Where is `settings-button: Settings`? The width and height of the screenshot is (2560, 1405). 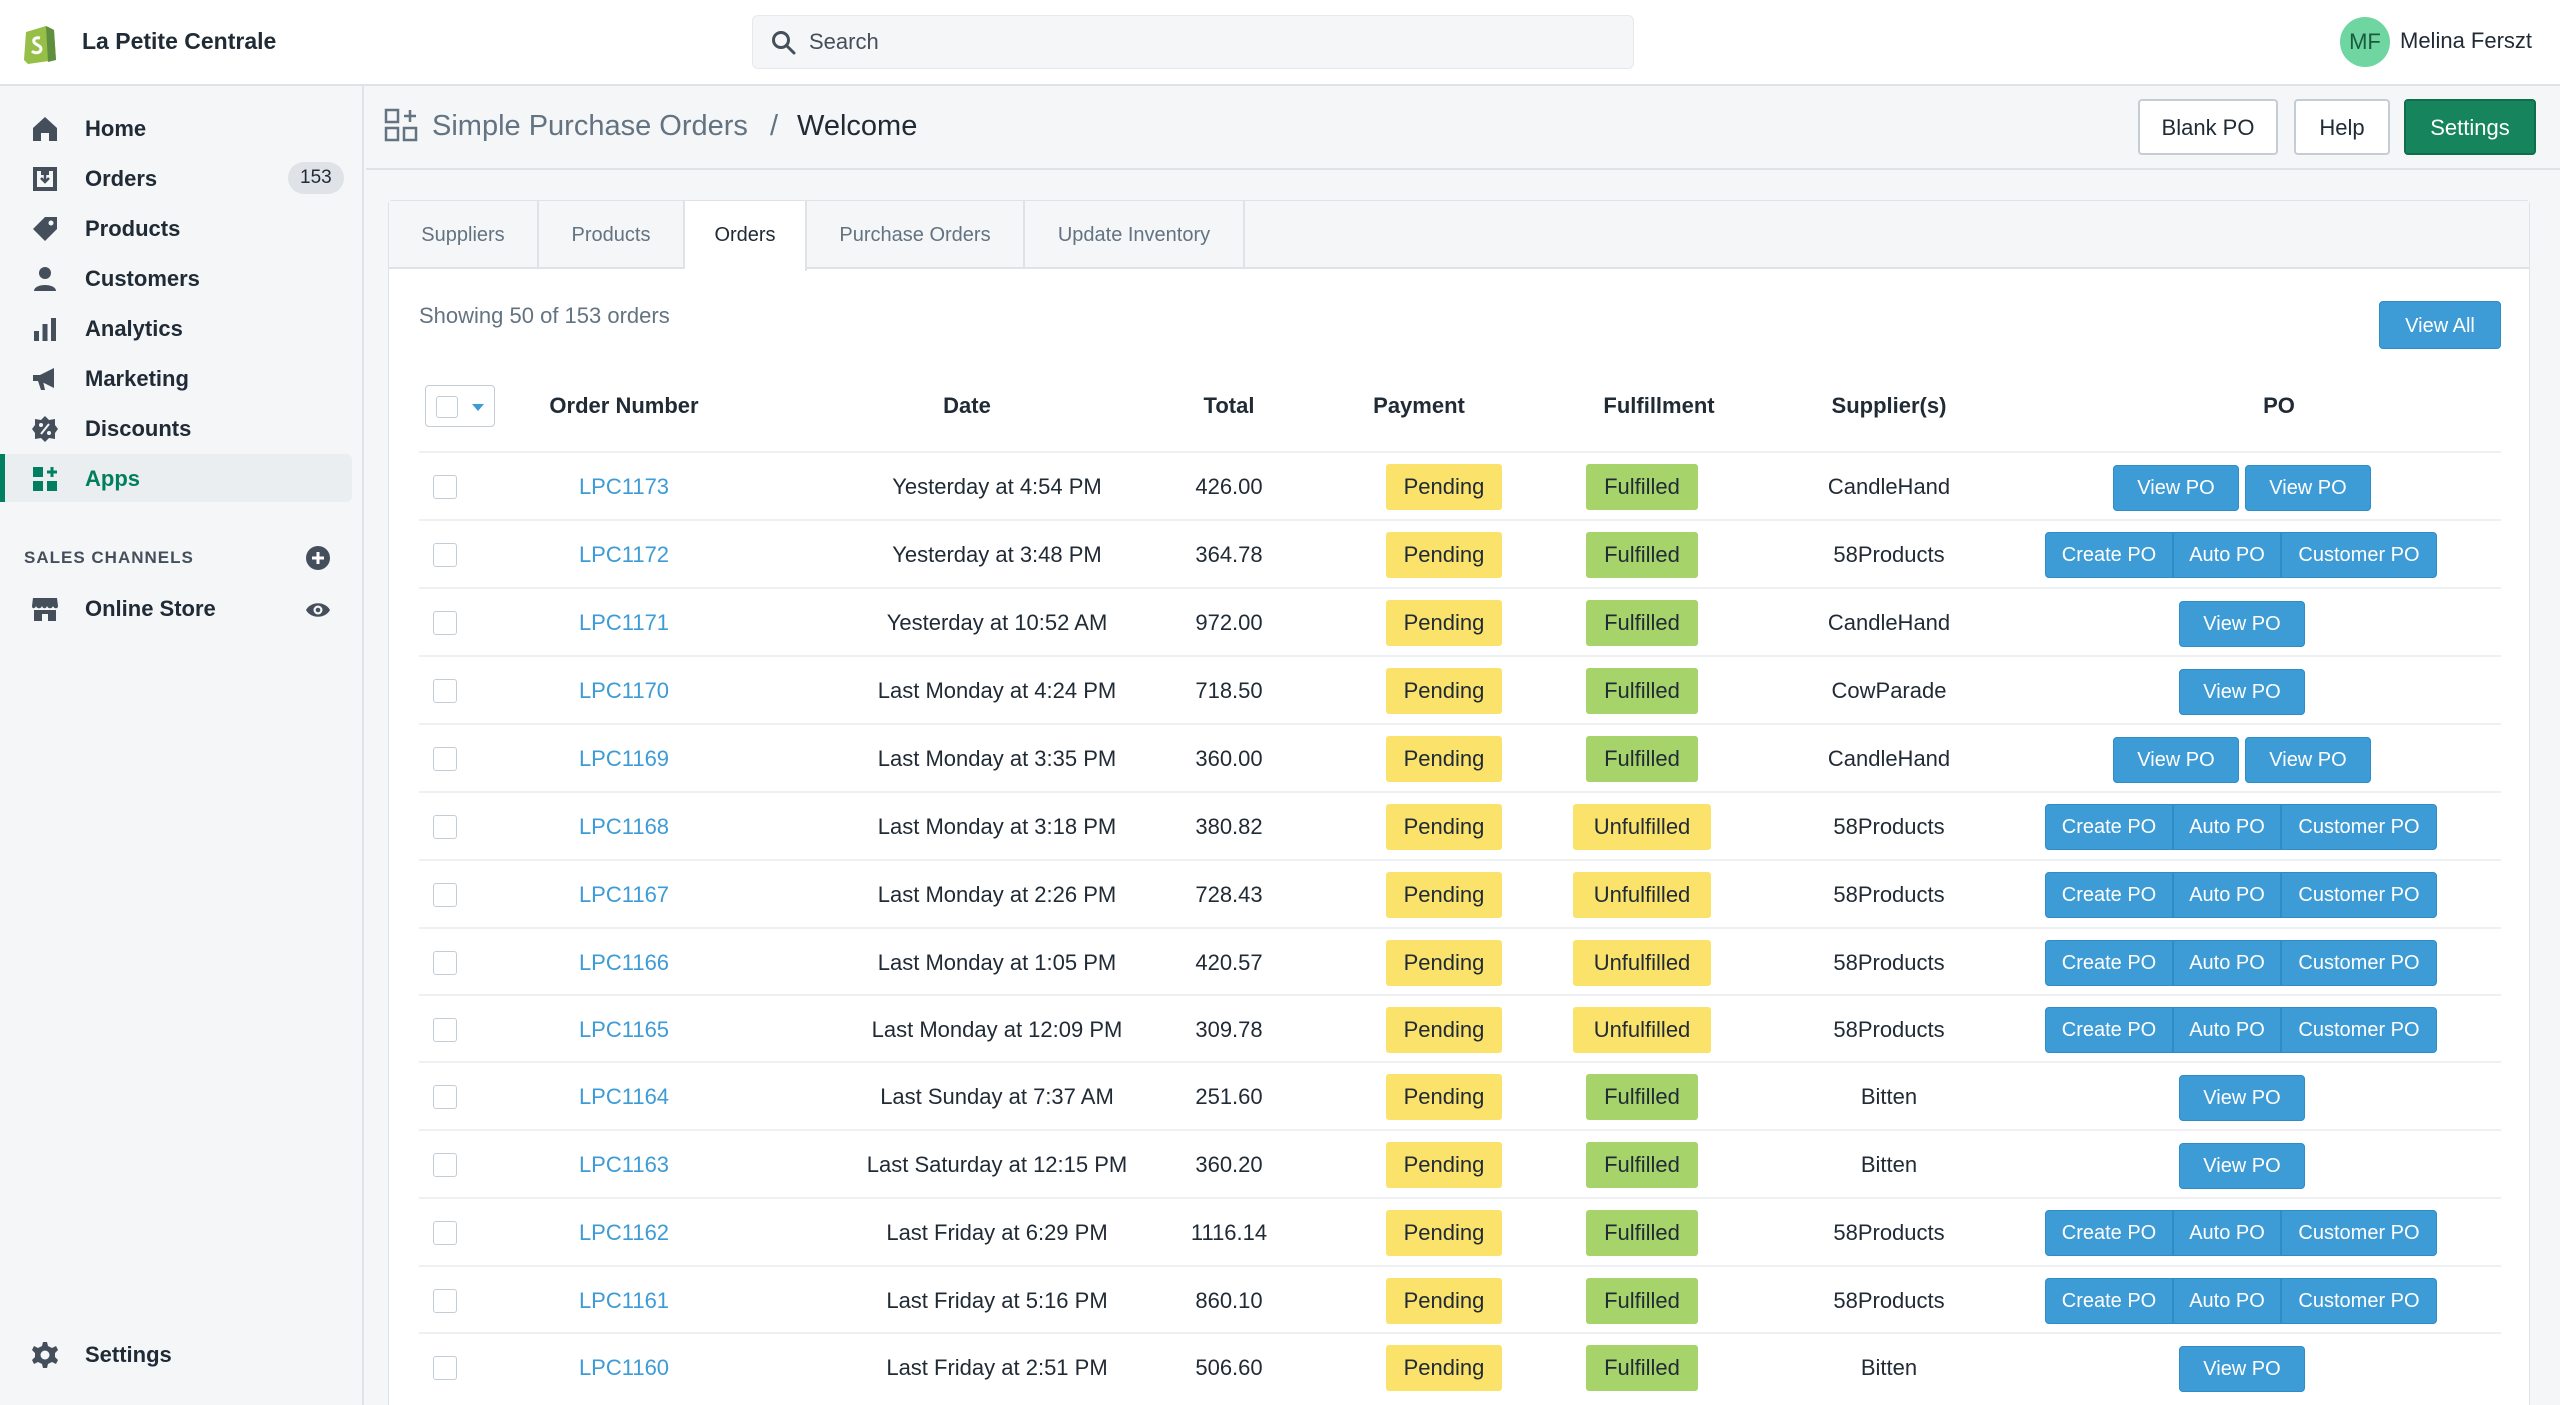 settings-button: Settings is located at coordinates (2470, 127).